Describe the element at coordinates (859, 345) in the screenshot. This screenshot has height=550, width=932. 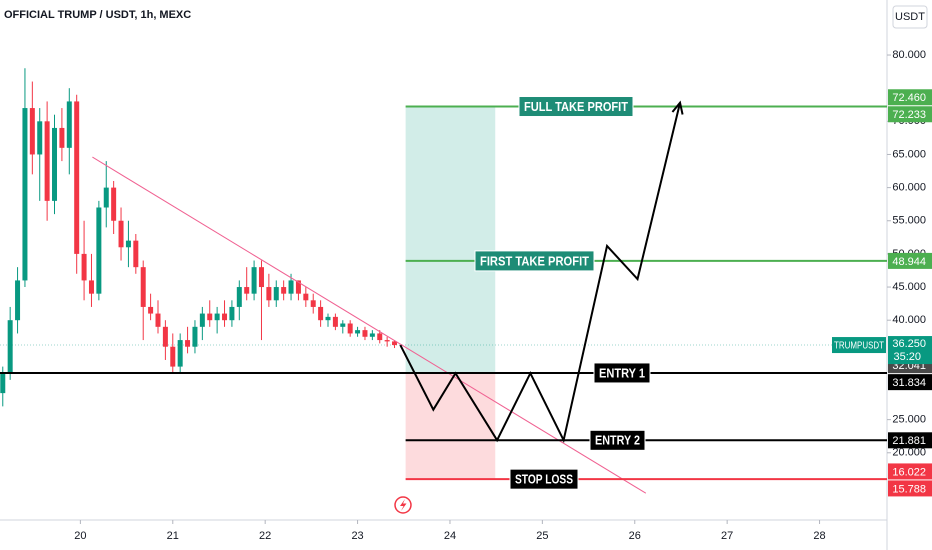
I see `symbol-tag` at that location.